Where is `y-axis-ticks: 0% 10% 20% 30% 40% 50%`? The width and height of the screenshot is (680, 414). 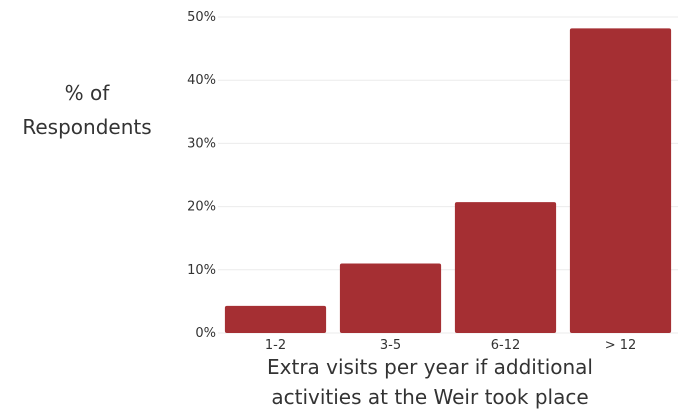
y-axis-ticks: 0% 10% 20% 30% 40% 50% is located at coordinates (201, 175).